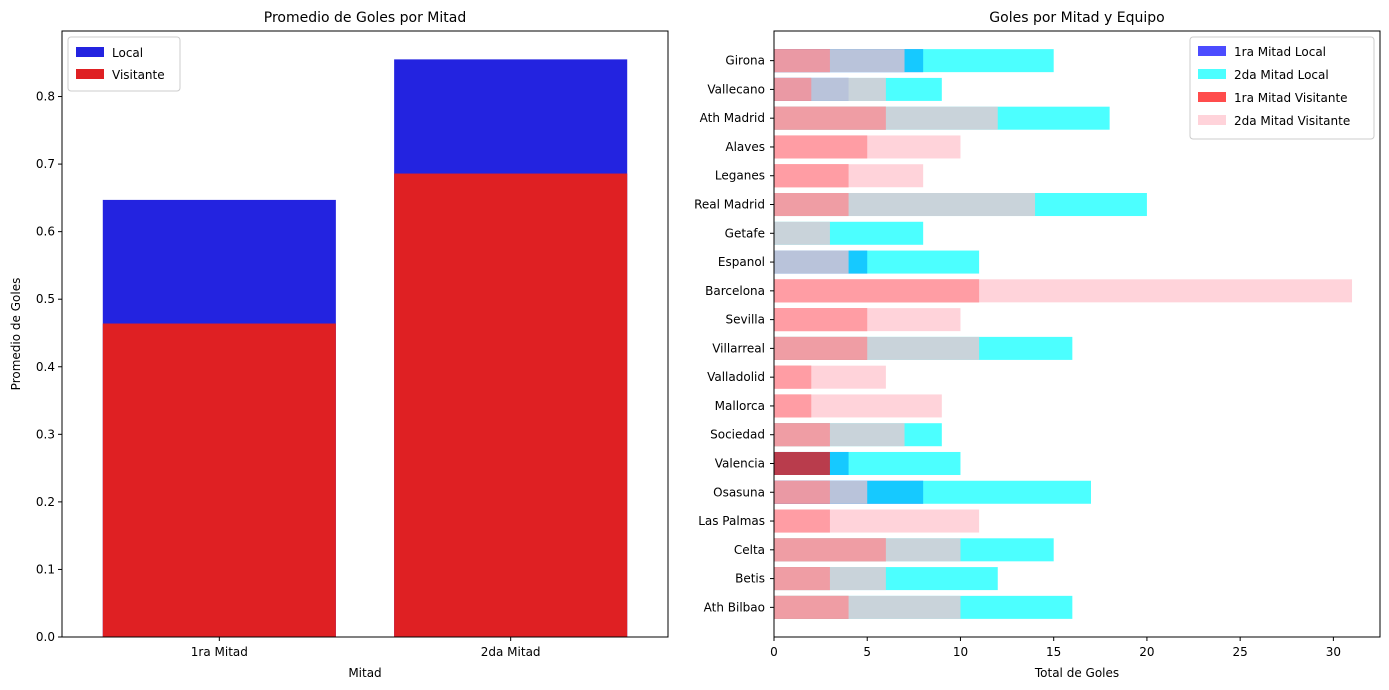 The image size is (1389, 690). What do you see at coordinates (745, 147) in the screenshot?
I see `y-tick-label: Alaves` at bounding box center [745, 147].